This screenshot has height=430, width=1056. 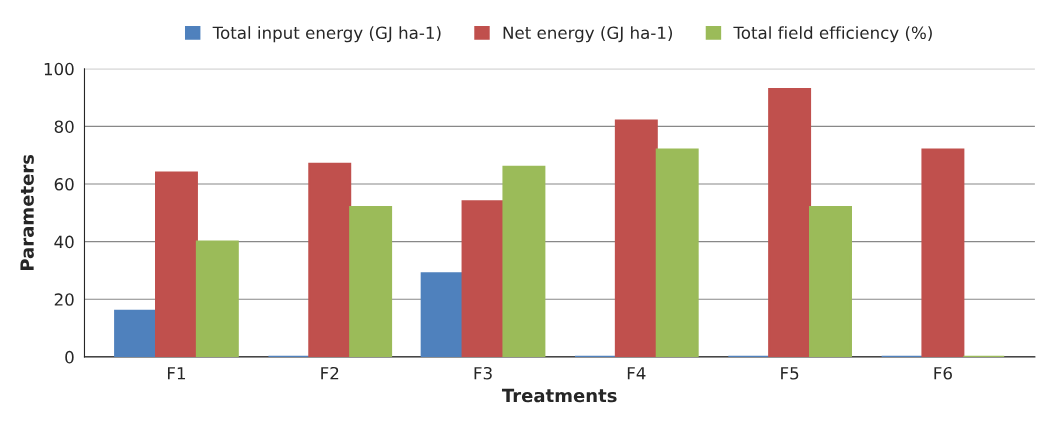 I want to click on x-axis-title: Treatments, so click(x=559, y=395).